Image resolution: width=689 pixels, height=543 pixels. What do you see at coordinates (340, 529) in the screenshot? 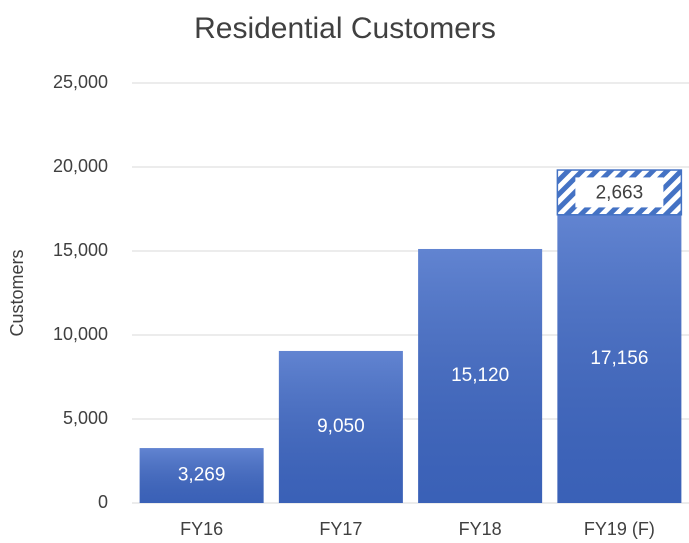
I see `x-tick-label: FY17` at bounding box center [340, 529].